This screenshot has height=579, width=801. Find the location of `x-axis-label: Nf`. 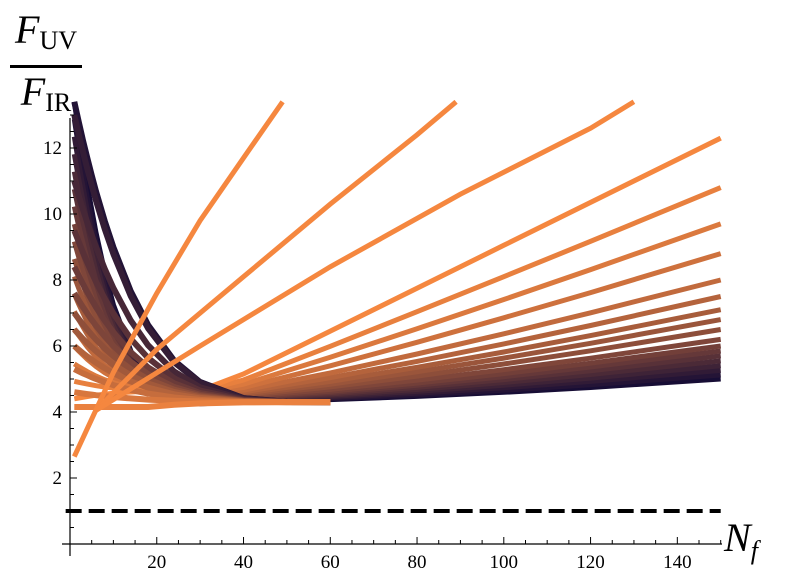

x-axis-label: Nf is located at coordinates (741, 540).